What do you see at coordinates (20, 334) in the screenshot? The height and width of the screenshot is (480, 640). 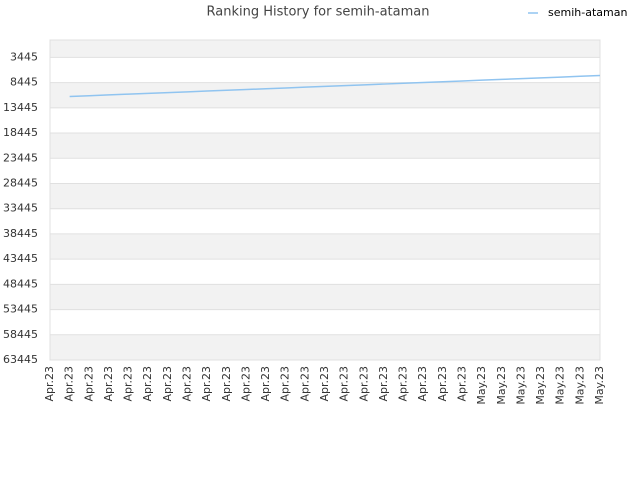 I see `y-tick-label: 58445` at bounding box center [20, 334].